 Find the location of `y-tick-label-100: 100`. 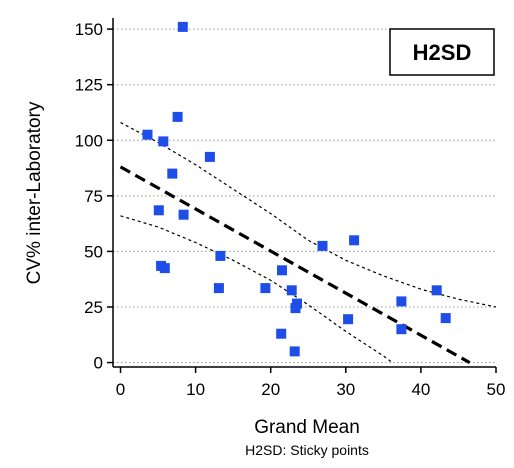

y-tick-label-100: 100 is located at coordinates (89, 140).